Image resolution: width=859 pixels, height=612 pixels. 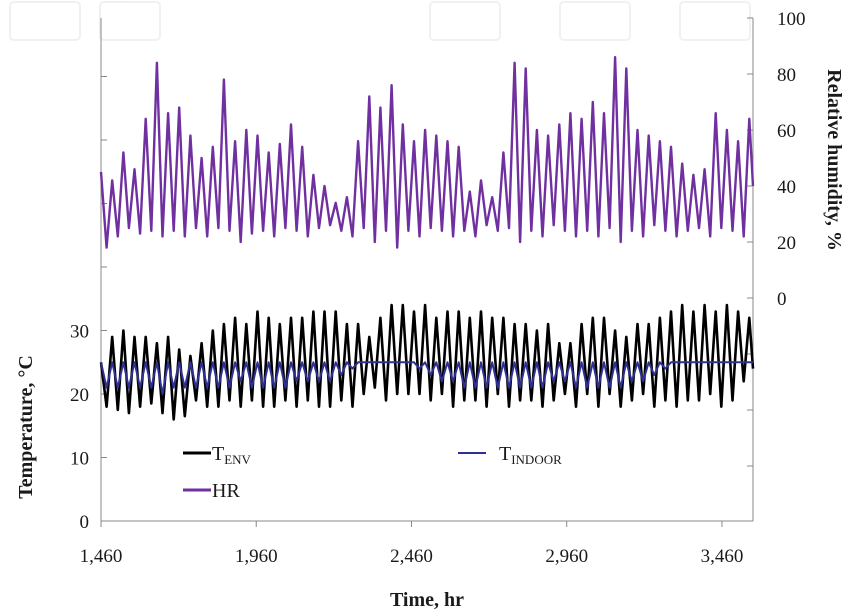 What do you see at coordinates (786, 187) in the screenshot?
I see `right-tick-label: 40` at bounding box center [786, 187].